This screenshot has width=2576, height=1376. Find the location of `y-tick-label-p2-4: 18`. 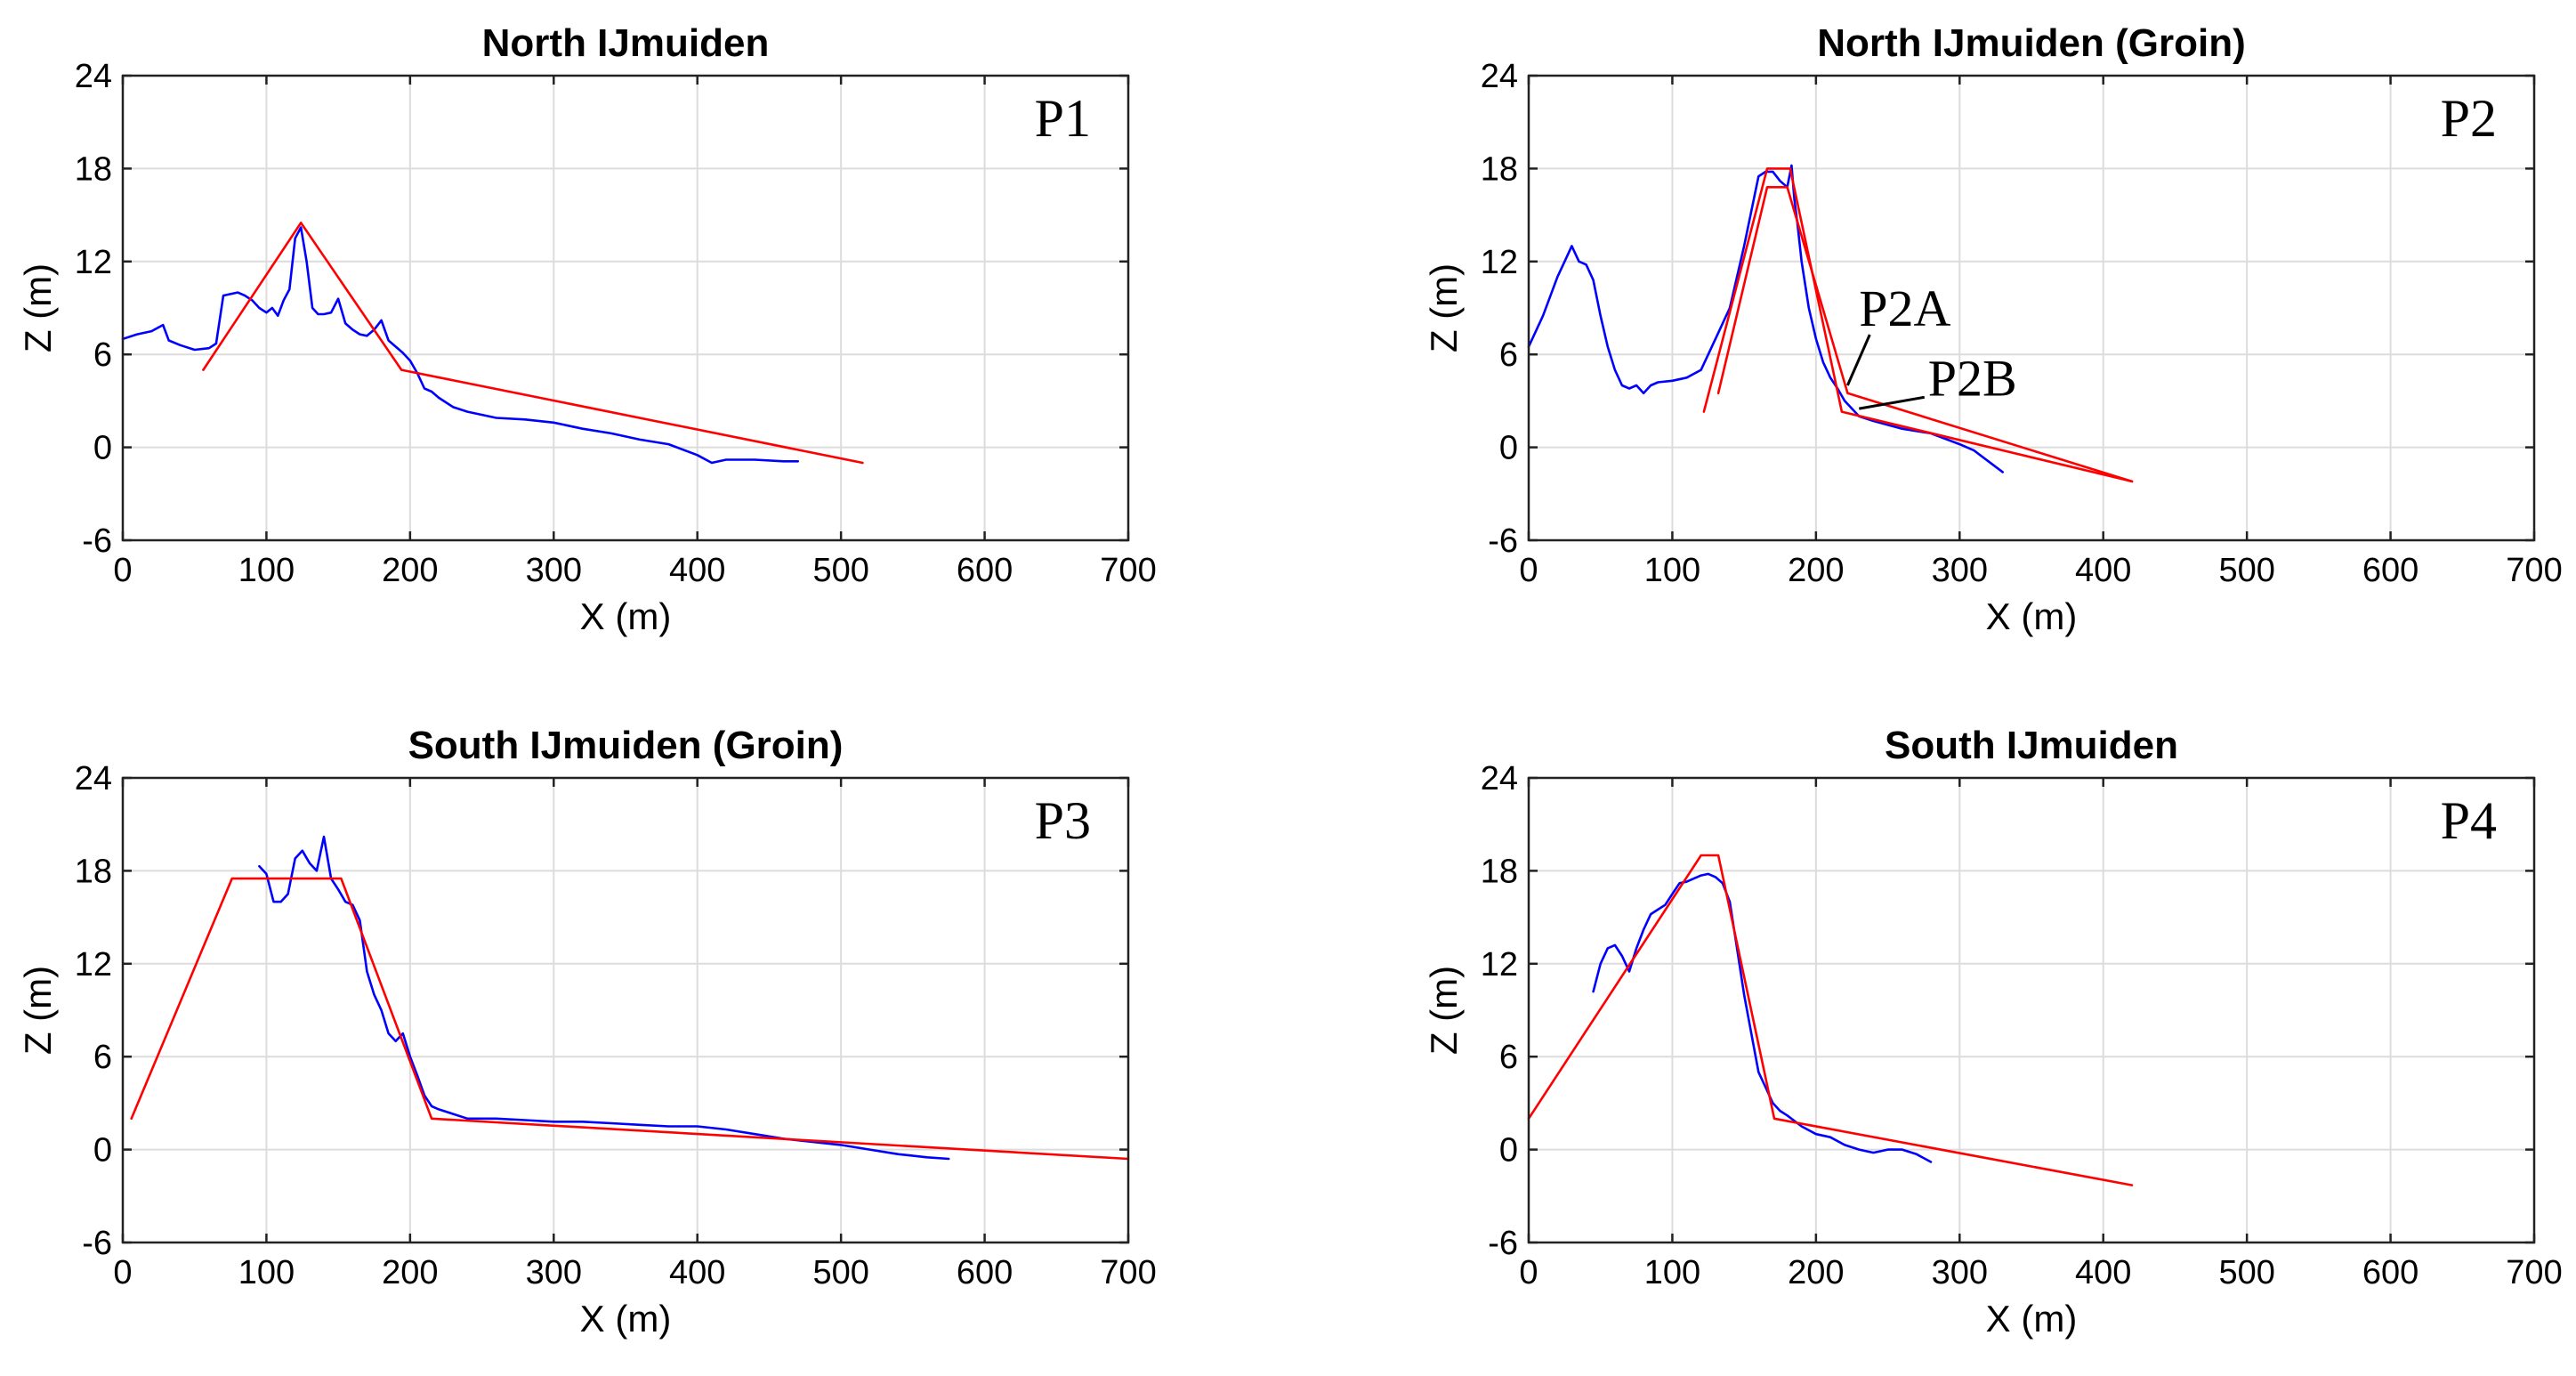

y-tick-label-p2-4: 18 is located at coordinates (1499, 169).